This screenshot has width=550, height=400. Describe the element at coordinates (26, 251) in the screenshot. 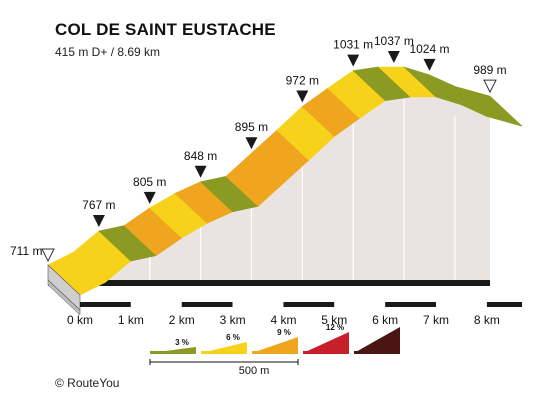

I see `elevation-label: 711 m` at that location.